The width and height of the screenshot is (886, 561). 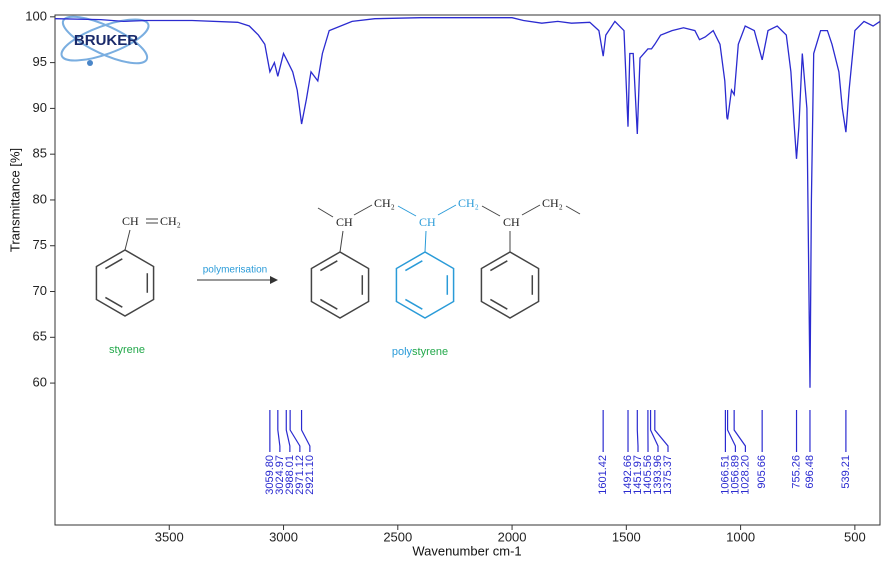 I want to click on peak-label: 1451.97, so click(x=638, y=475).